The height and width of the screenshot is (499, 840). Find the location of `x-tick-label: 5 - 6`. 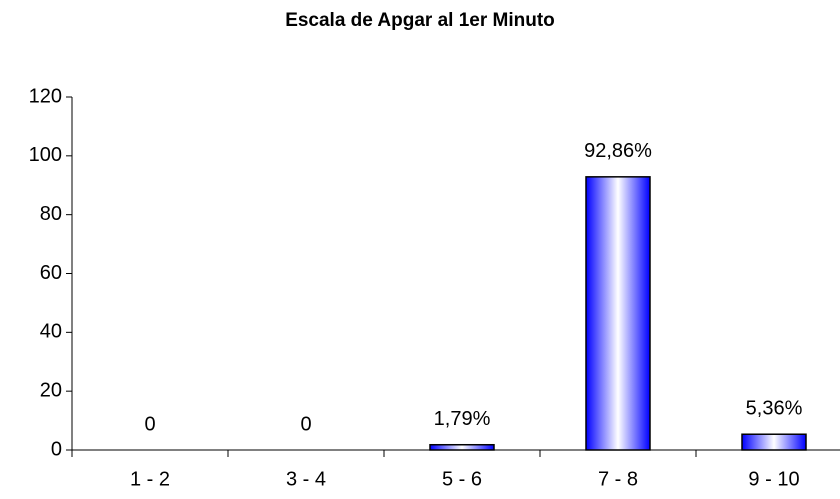

x-tick-label: 5 - 6 is located at coordinates (462, 479).